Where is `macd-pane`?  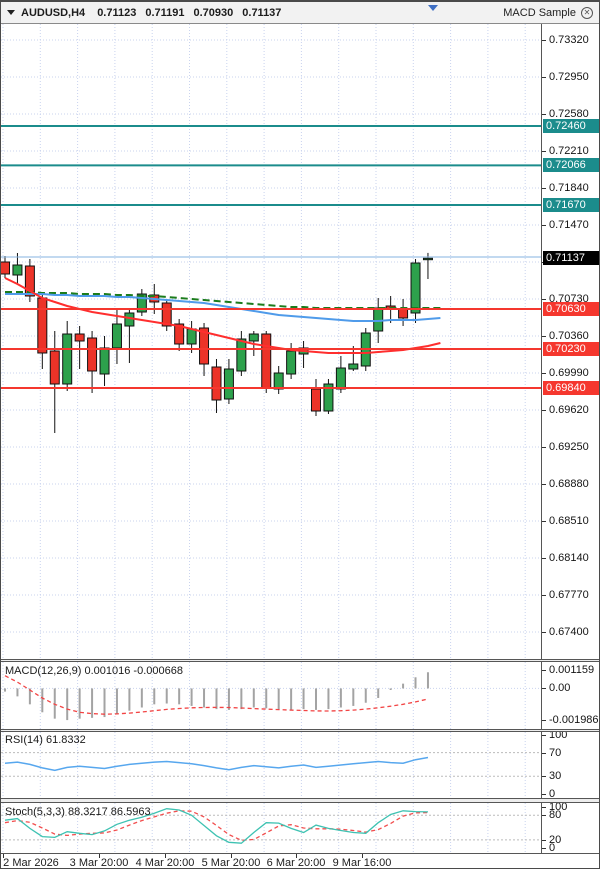
macd-pane is located at coordinates (271, 695).